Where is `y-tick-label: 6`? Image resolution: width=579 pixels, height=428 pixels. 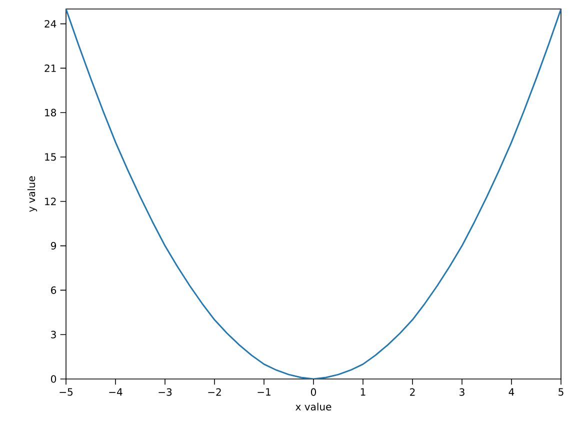 y-tick-label: 6 is located at coordinates (53, 290).